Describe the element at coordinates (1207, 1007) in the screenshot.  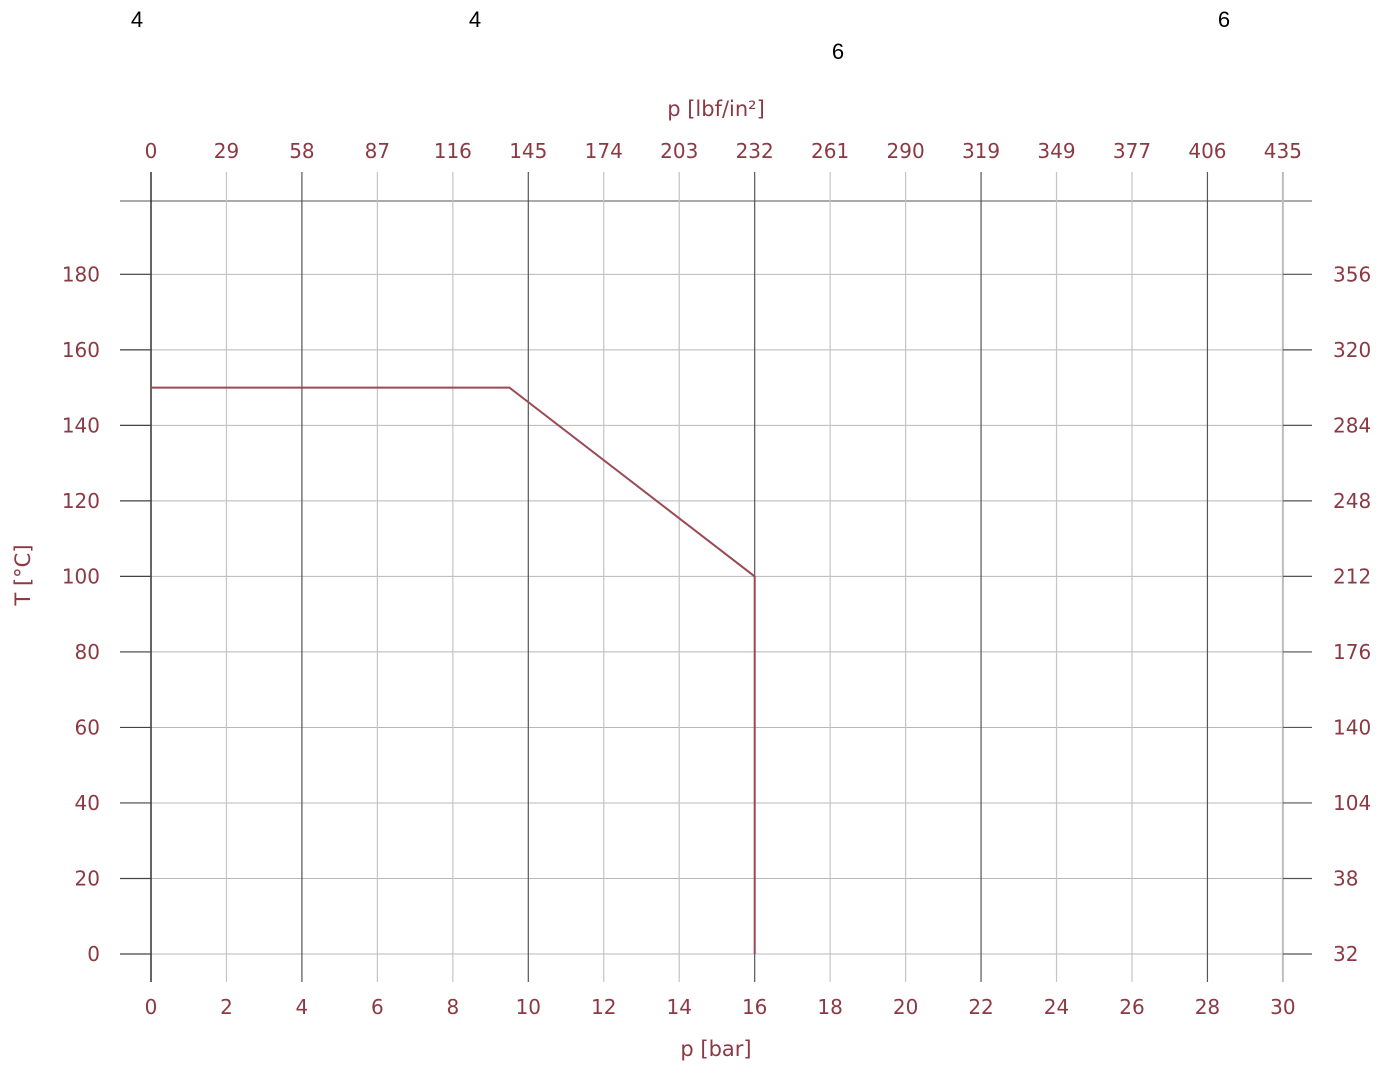
I see `x-bottom-tick-label: 28` at that location.